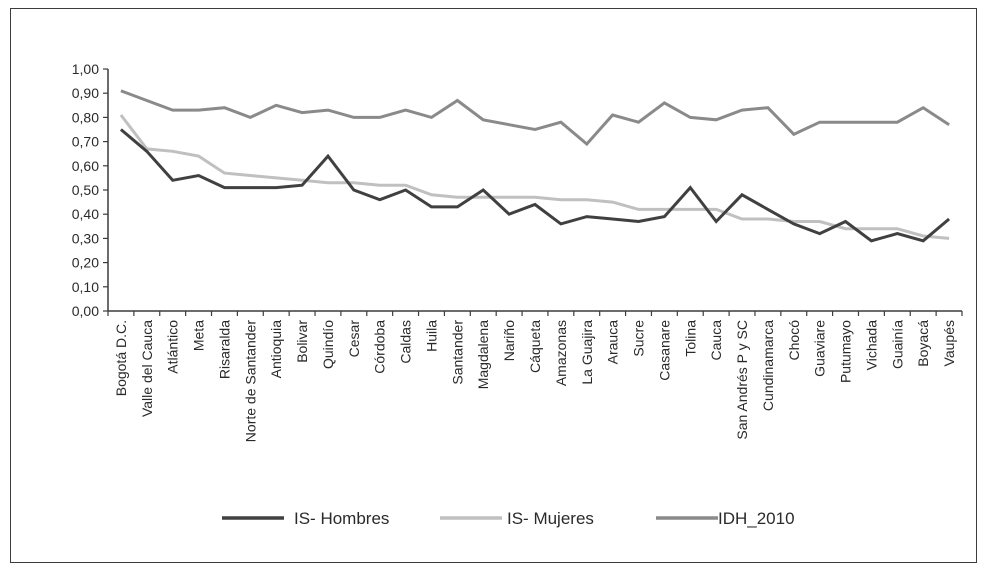 This screenshot has width=987, height=571. What do you see at coordinates (846, 351) in the screenshot?
I see `x-tick-label: Putumayo` at bounding box center [846, 351].